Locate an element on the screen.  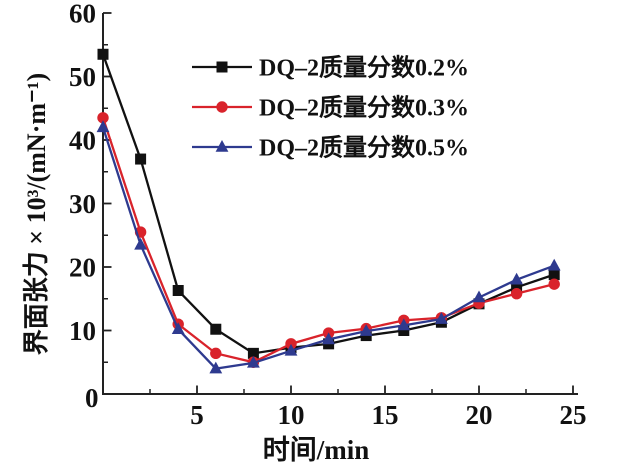
y-tick-label: 10 is located at coordinates (82, 331).